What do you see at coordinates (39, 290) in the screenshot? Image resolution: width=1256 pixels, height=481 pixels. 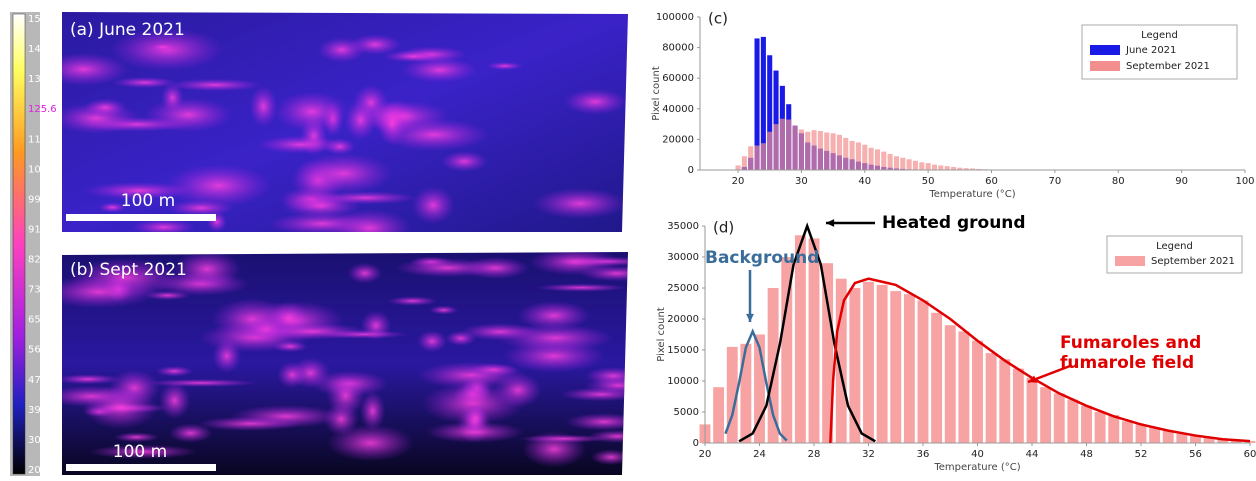 I see `colorbar-label: 73.8` at bounding box center [39, 290].